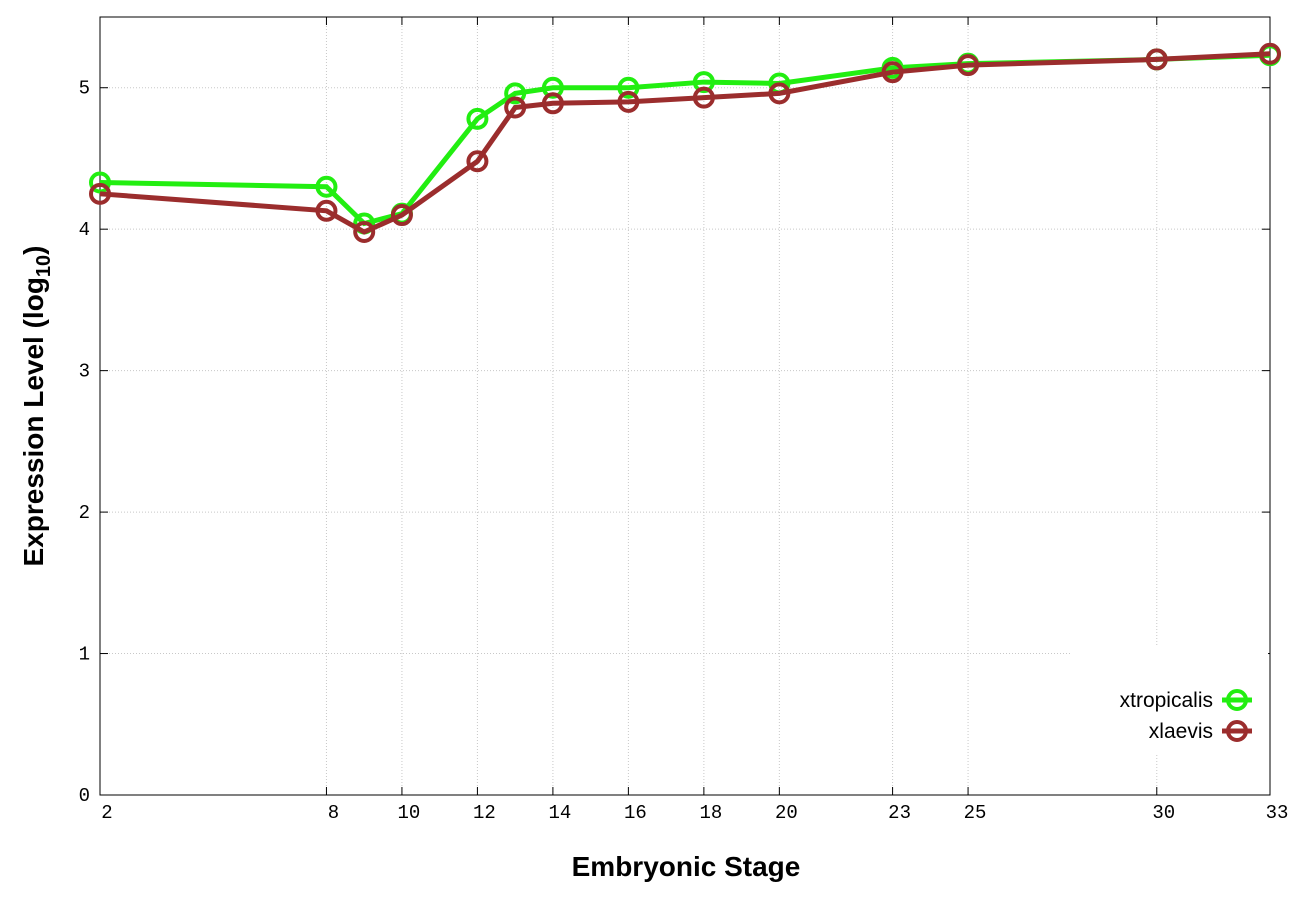  Describe the element at coordinates (84, 230) in the screenshot. I see `y-tick-label: 4` at that location.